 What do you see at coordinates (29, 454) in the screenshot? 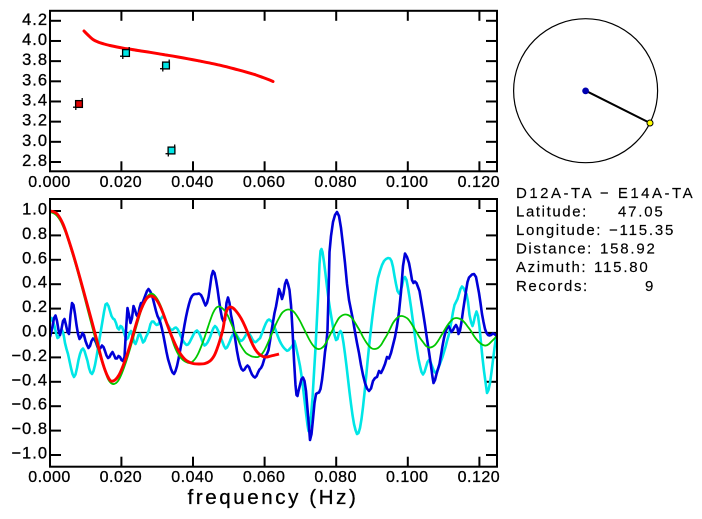
I see `svg-text: −1.0` at bounding box center [29, 454].